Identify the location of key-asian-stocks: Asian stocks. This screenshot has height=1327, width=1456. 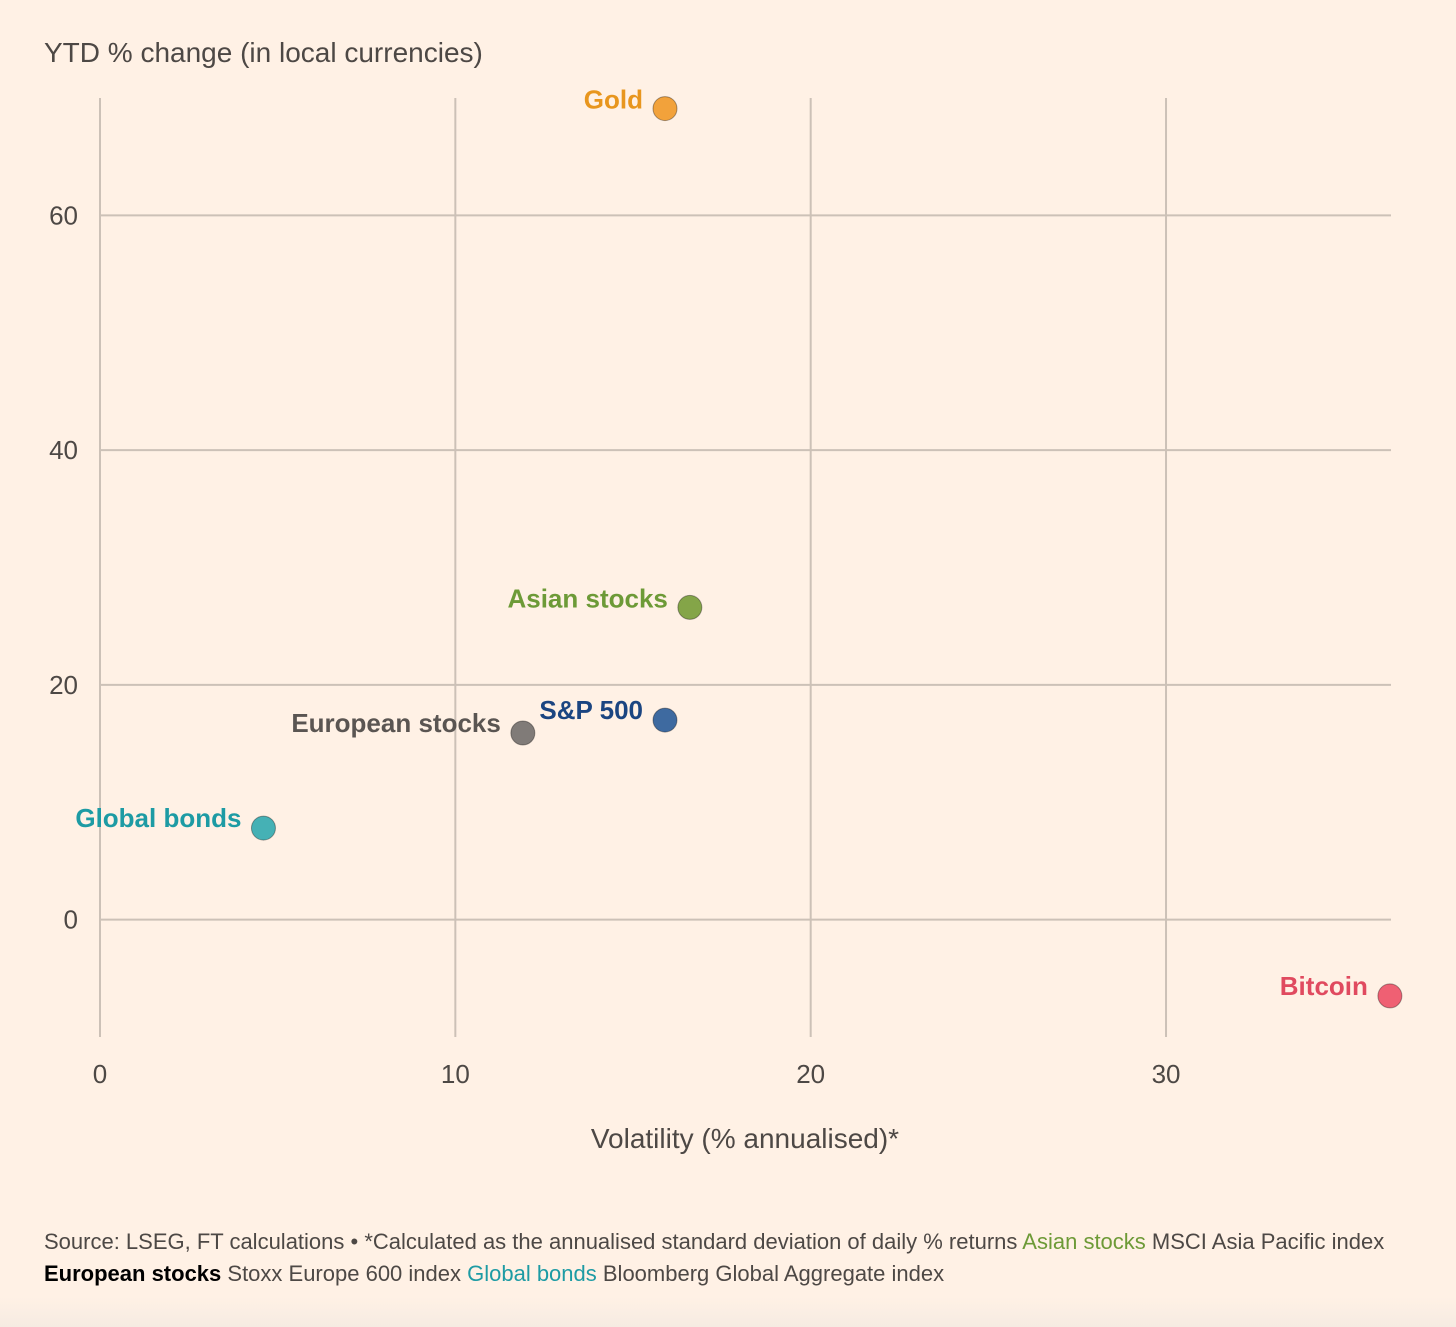
(1084, 1241).